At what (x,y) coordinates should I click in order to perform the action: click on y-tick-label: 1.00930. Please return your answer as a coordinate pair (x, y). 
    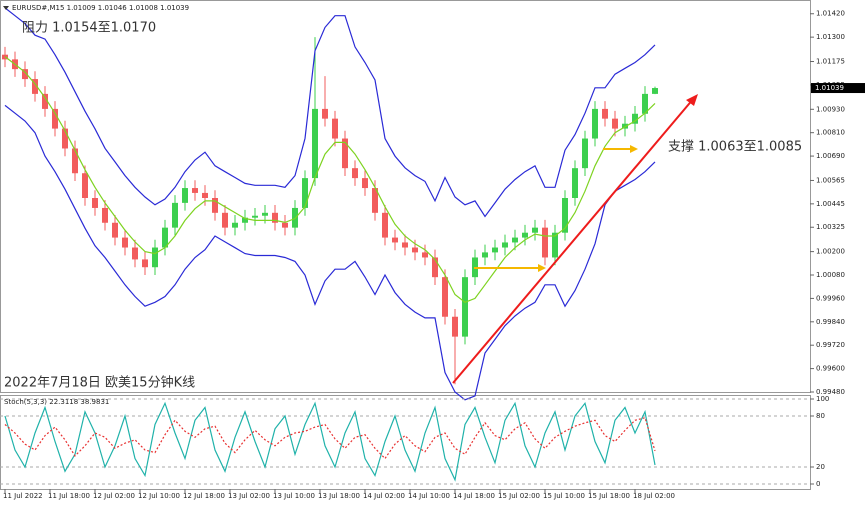
    Looking at the image, I should click on (830, 109).